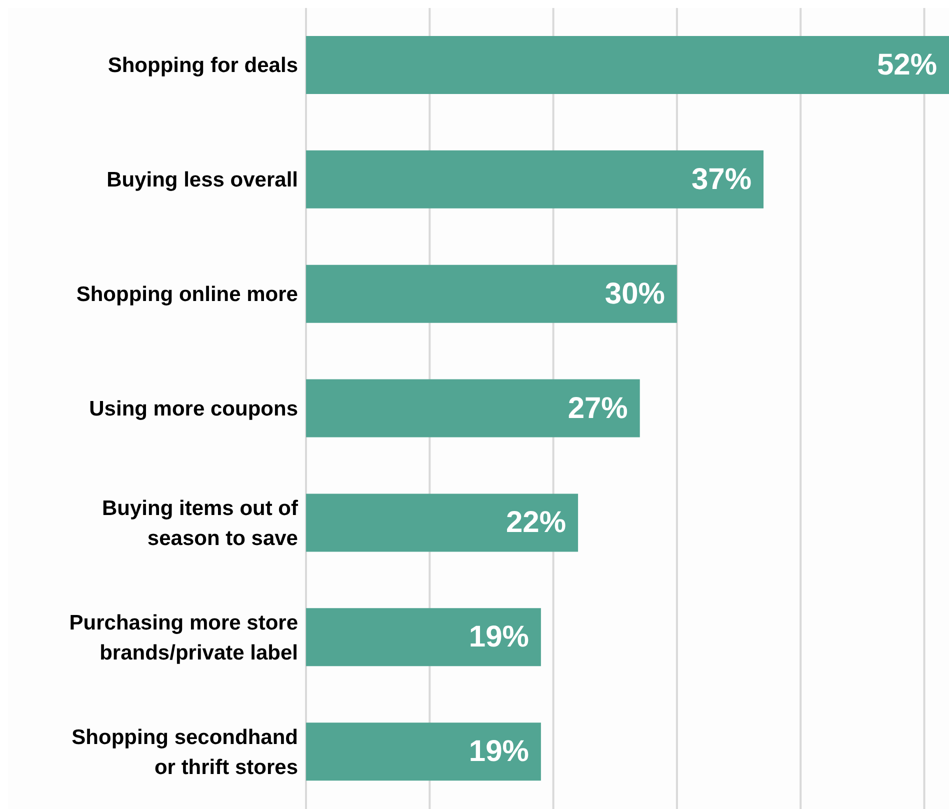 This screenshot has height=809, width=949. I want to click on y-tick-label: Using more coupons, so click(193, 408).